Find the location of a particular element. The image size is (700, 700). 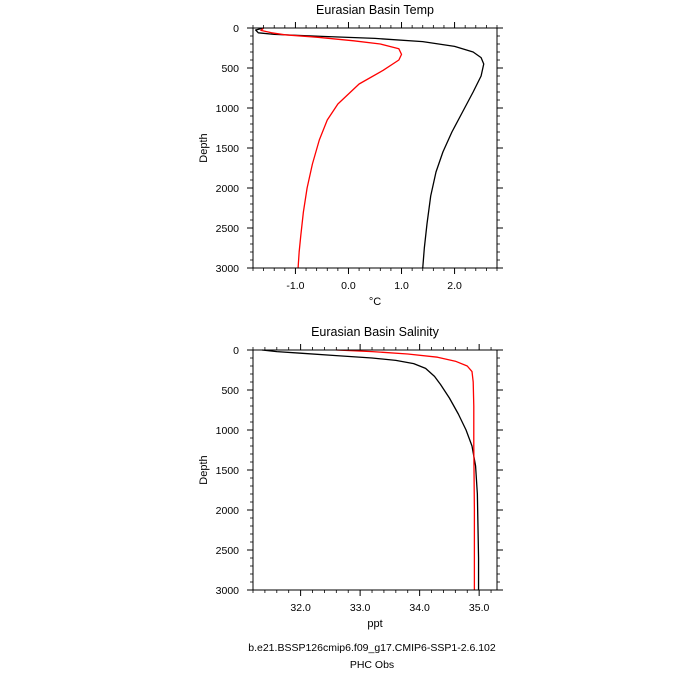

salinity-y-axis-label: Depth is located at coordinates (204, 469).